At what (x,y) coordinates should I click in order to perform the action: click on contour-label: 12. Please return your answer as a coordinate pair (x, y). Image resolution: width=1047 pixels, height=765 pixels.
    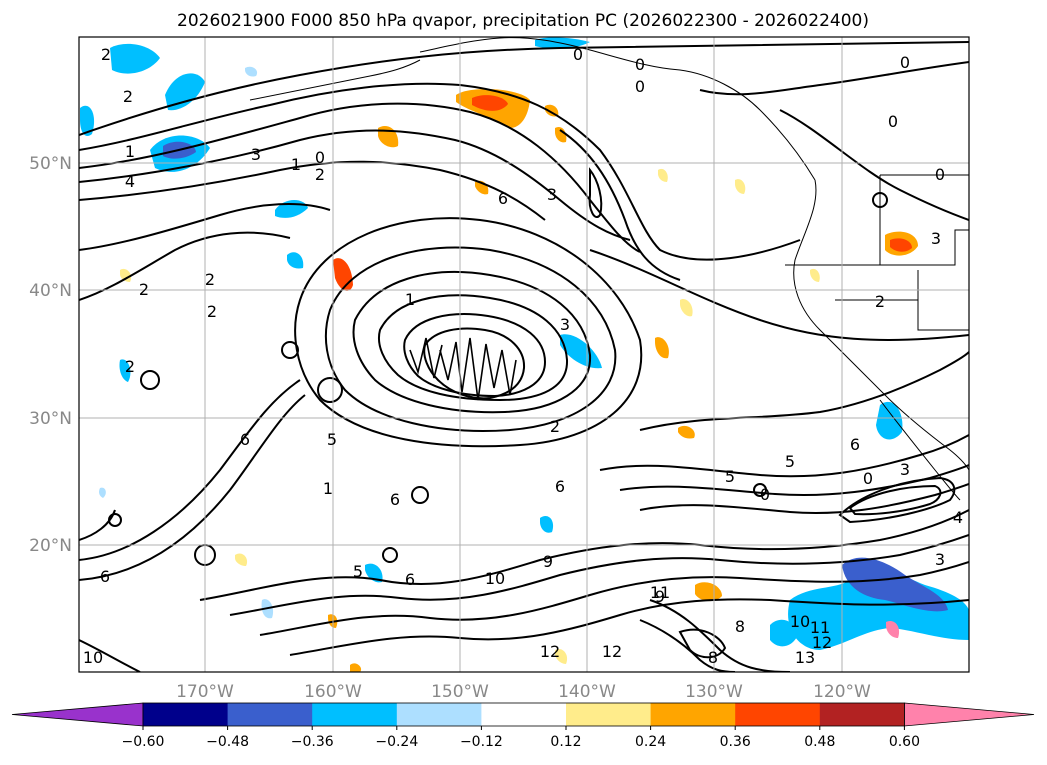
    Looking at the image, I should click on (822, 642).